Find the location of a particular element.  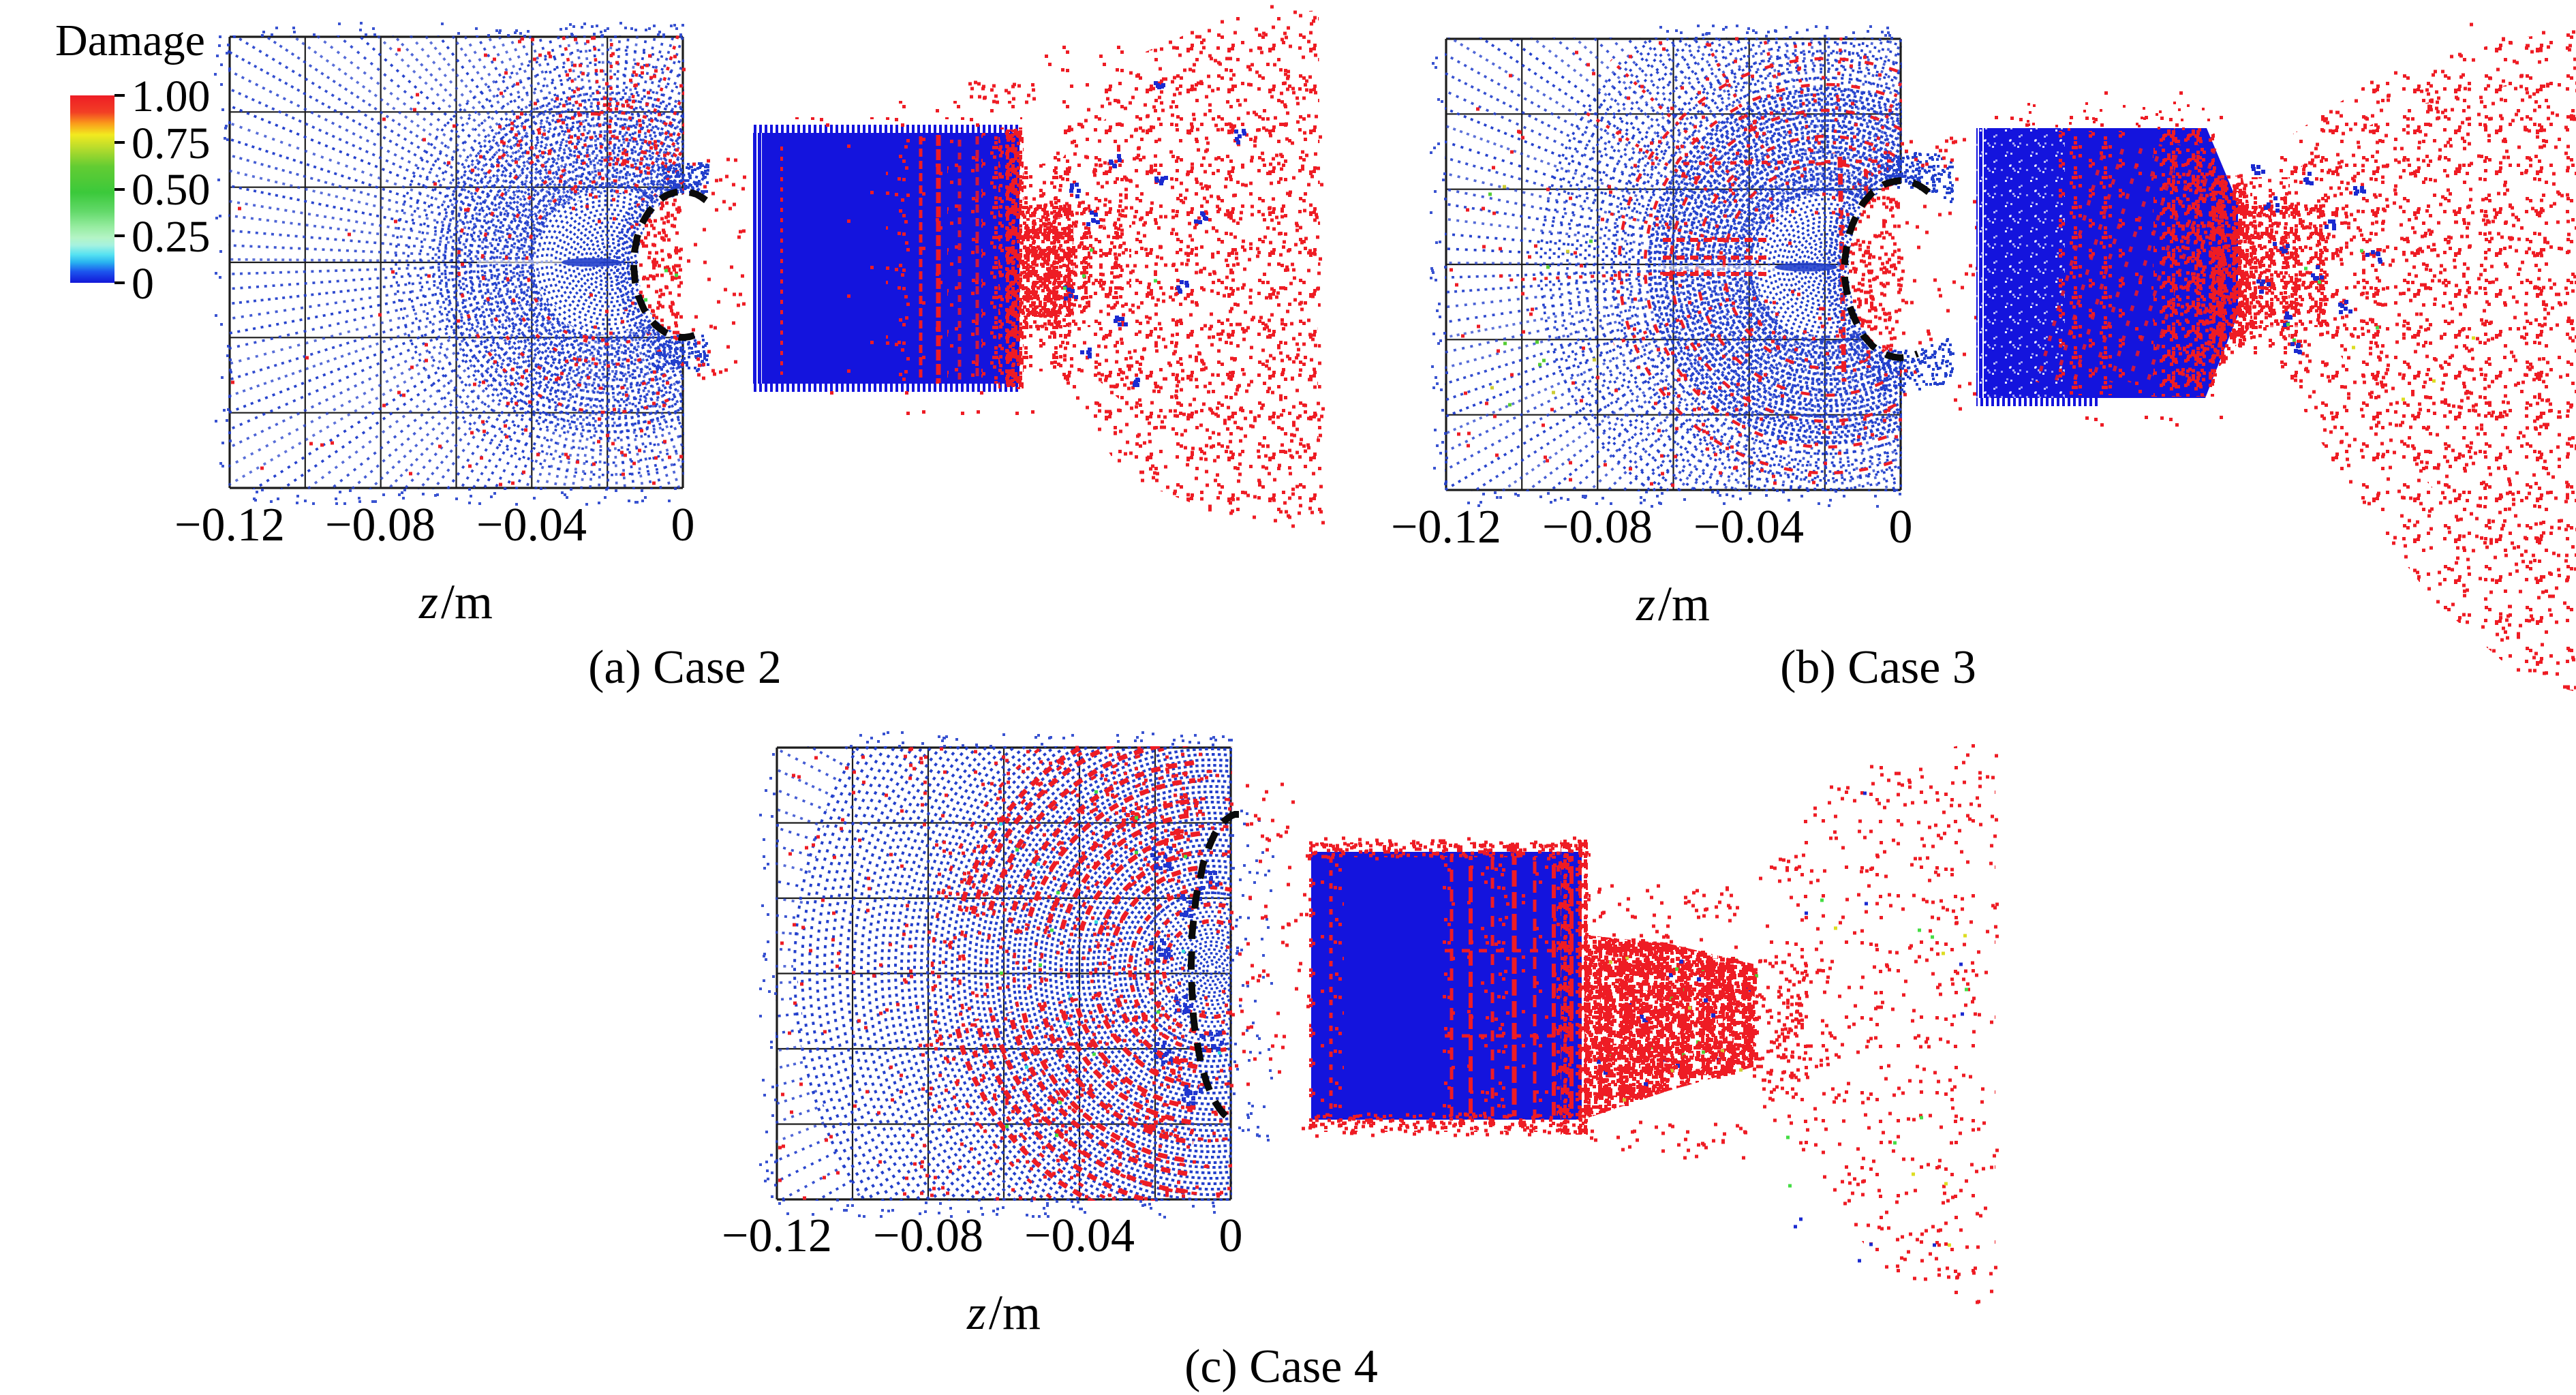

svg-text: 1.00 is located at coordinates (171, 97).